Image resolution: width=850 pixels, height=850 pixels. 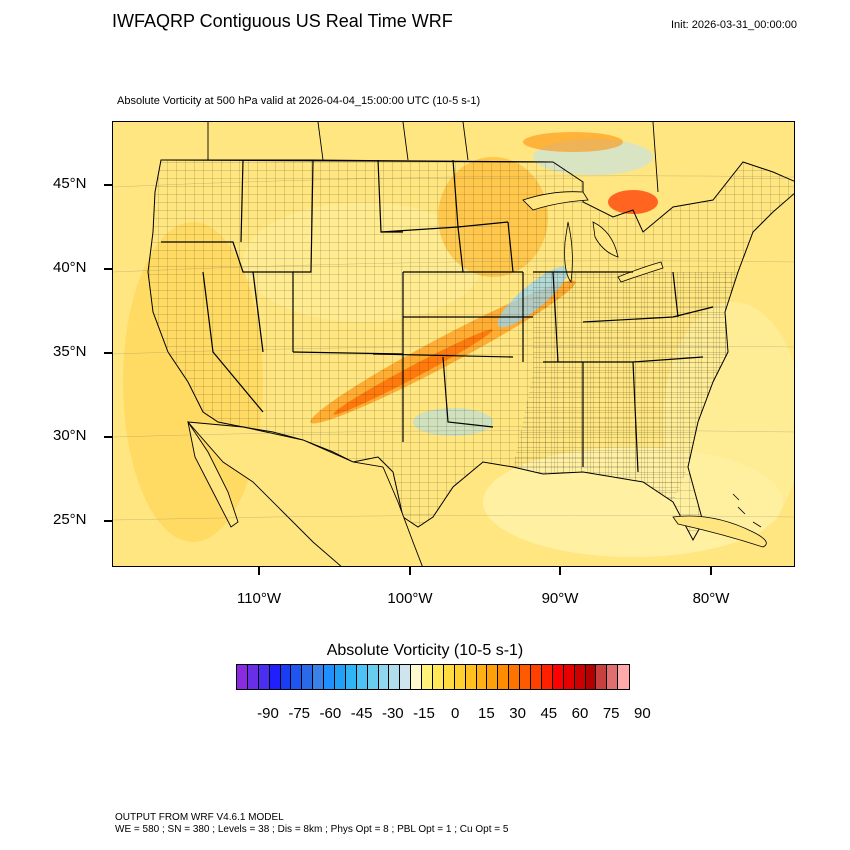 I want to click on colorbar, so click(x=433, y=677).